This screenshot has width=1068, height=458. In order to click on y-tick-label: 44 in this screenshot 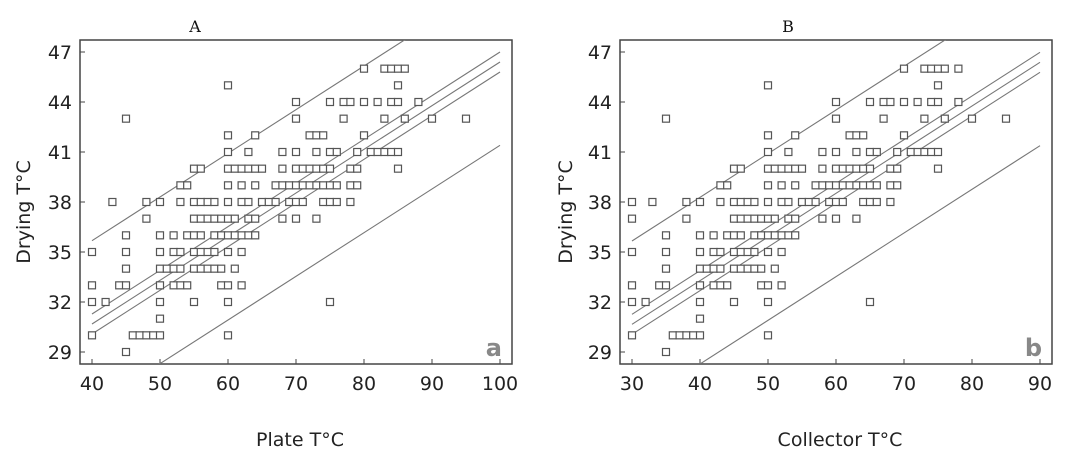, I will do `click(60, 103)`.